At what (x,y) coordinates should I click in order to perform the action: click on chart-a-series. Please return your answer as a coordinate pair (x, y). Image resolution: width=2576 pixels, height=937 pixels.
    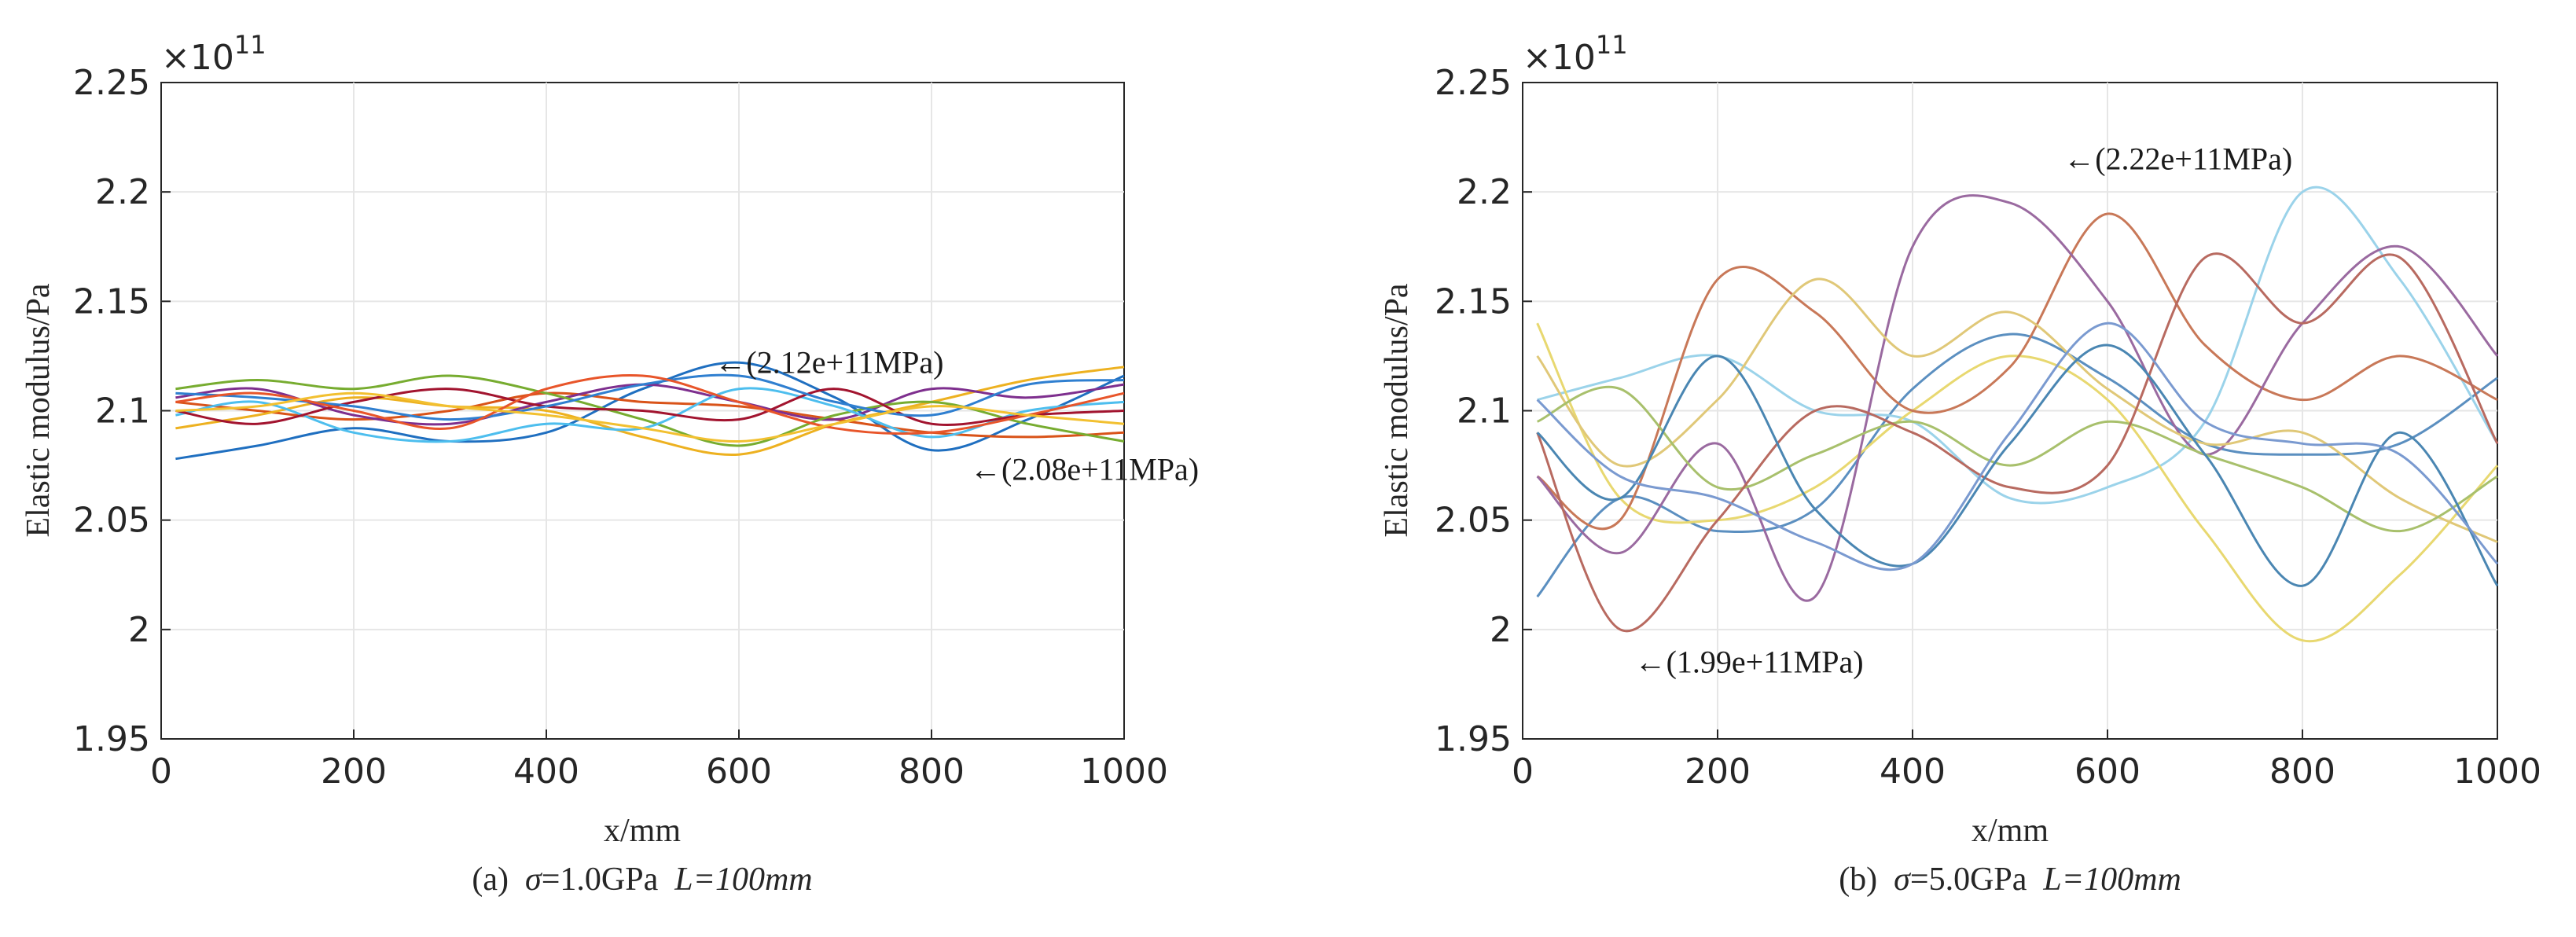
    Looking at the image, I should click on (650, 411).